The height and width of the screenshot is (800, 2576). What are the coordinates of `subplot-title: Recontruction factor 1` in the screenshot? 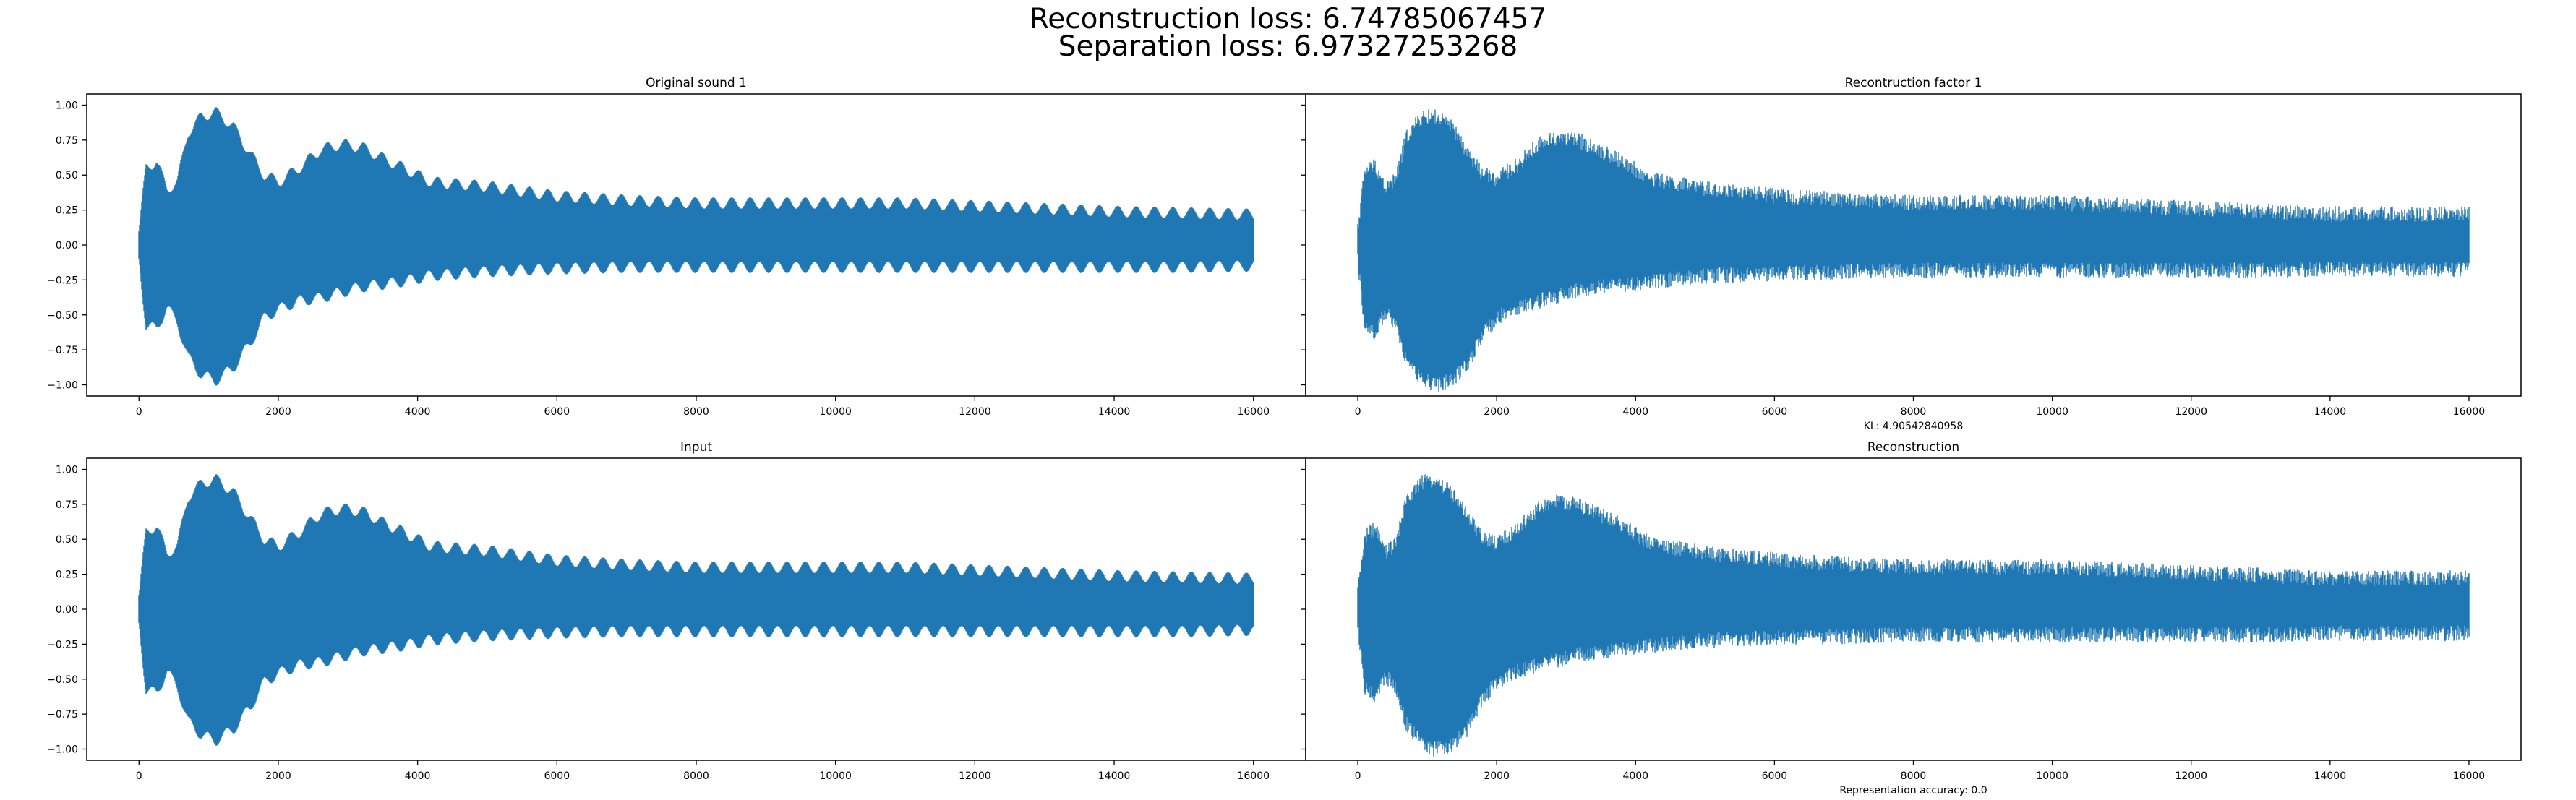 It's located at (1913, 83).